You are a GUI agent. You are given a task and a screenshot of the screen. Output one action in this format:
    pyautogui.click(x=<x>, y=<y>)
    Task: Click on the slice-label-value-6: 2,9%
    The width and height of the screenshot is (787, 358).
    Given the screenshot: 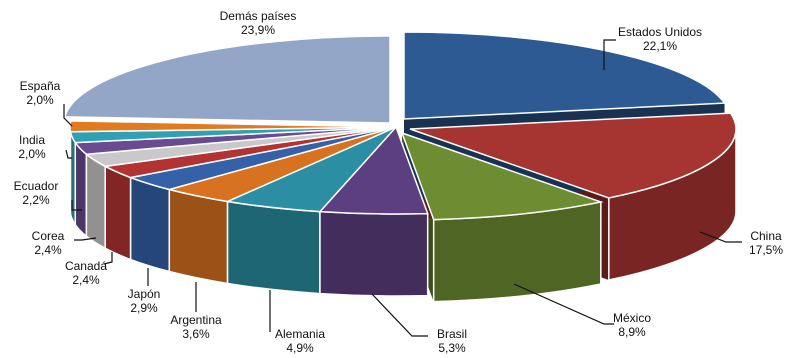 What is the action you would take?
    pyautogui.click(x=144, y=308)
    